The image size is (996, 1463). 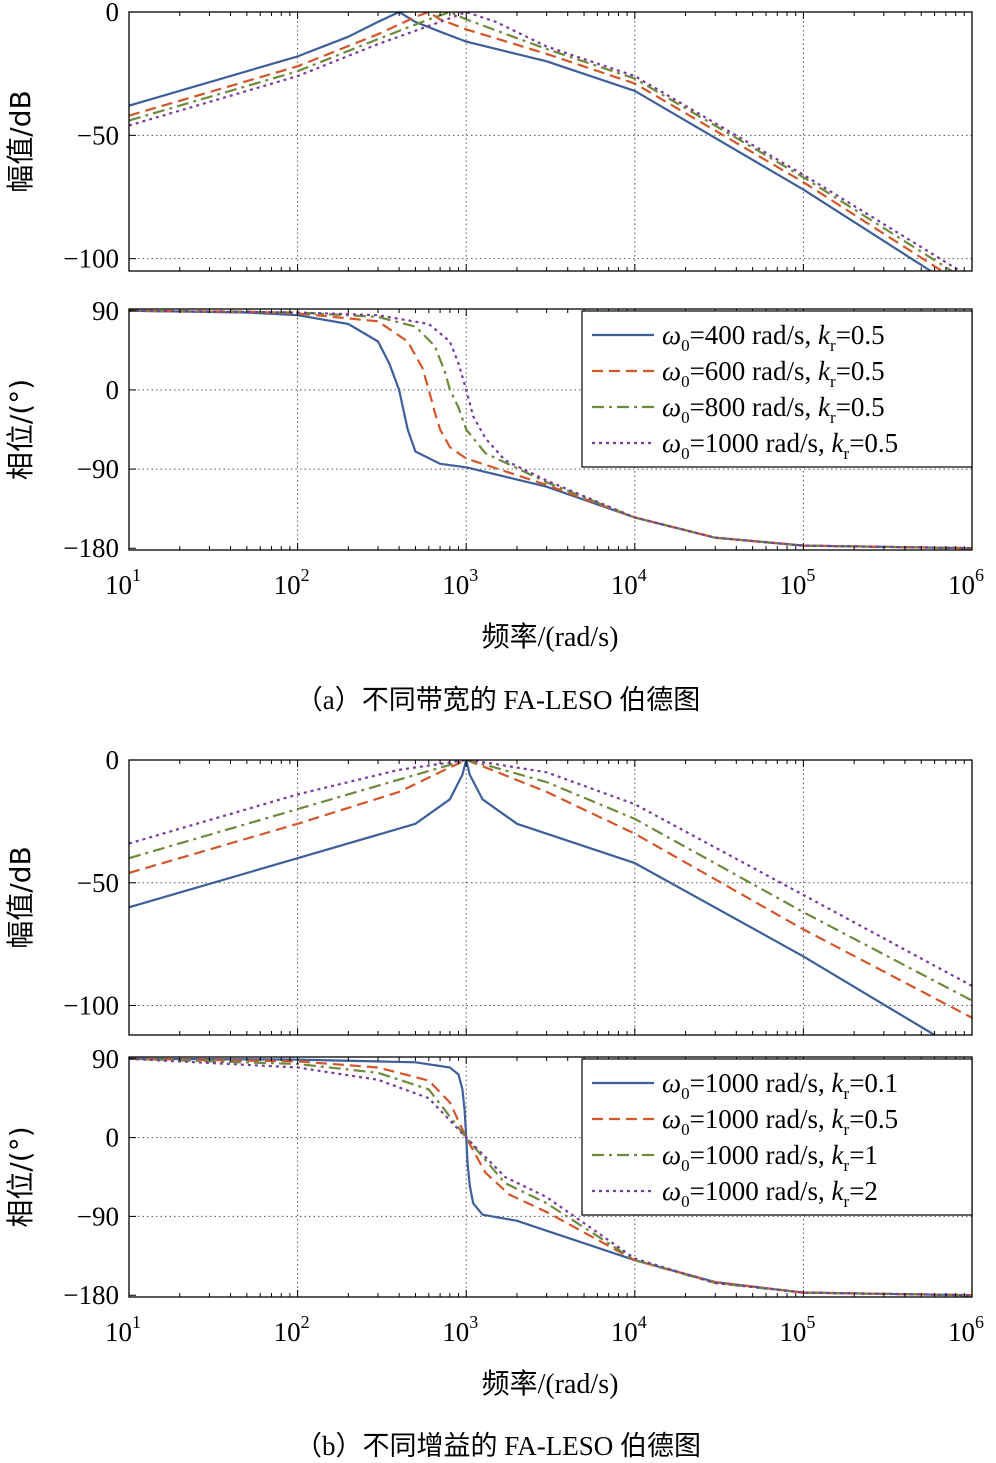 I want to click on legend-entry: ω0=1000 rad/s, kr=1, so click(x=770, y=1157).